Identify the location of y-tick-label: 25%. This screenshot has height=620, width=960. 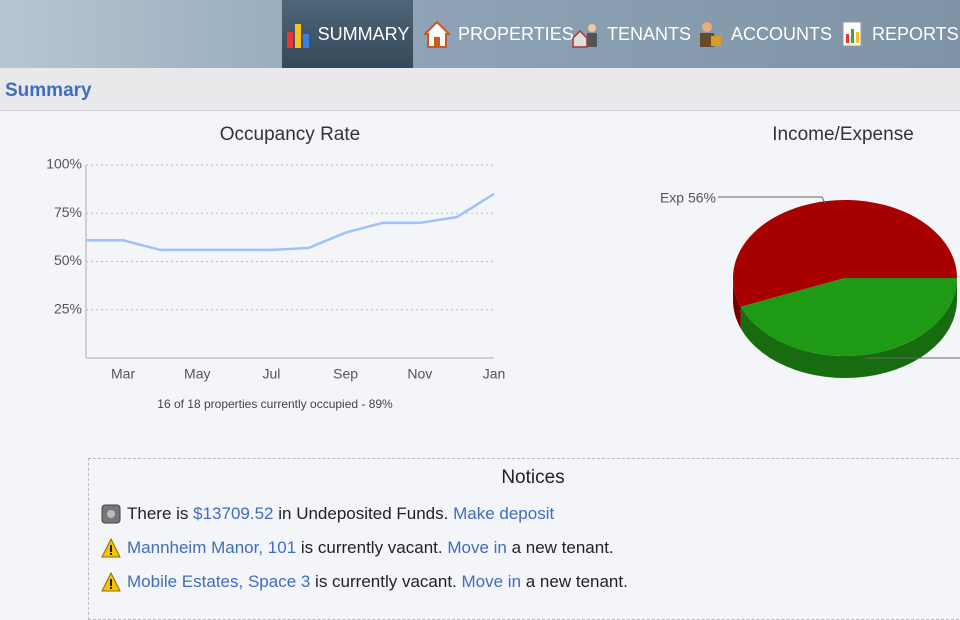
(68, 308).